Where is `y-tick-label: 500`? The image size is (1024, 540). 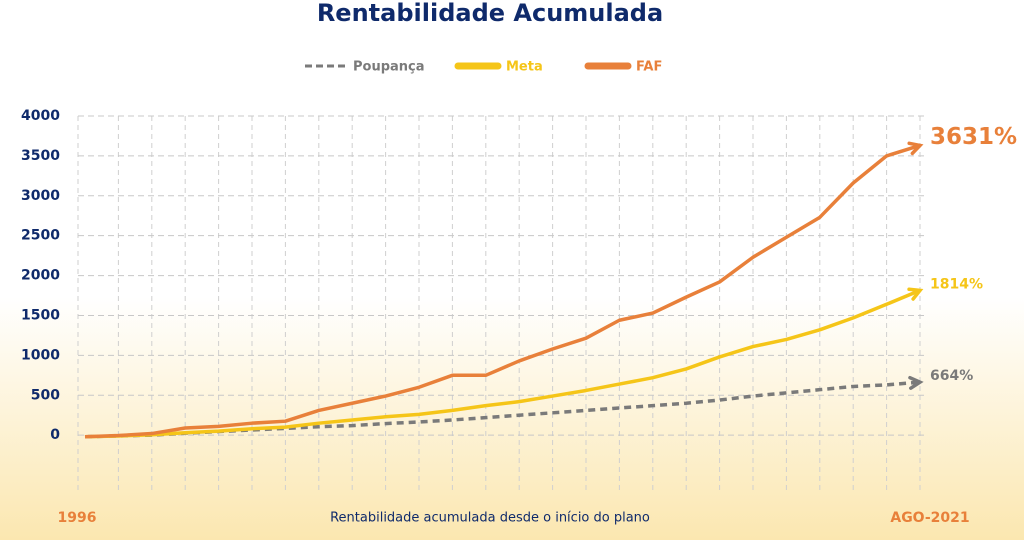
y-tick-label: 500 is located at coordinates (45, 395).